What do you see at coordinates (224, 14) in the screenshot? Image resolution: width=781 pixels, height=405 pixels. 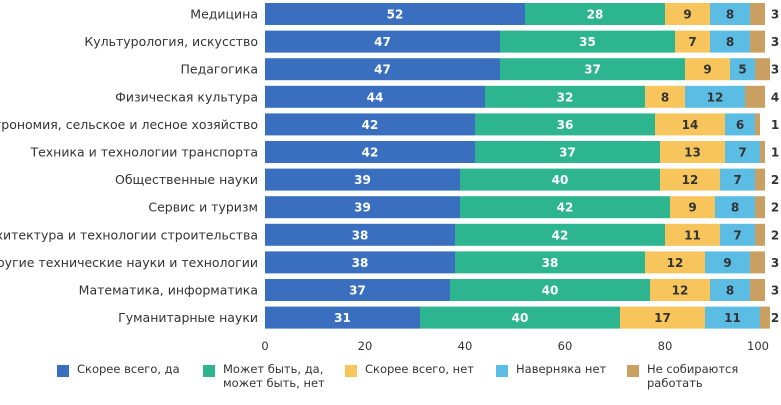 I see `category-label: Медицина` at bounding box center [224, 14].